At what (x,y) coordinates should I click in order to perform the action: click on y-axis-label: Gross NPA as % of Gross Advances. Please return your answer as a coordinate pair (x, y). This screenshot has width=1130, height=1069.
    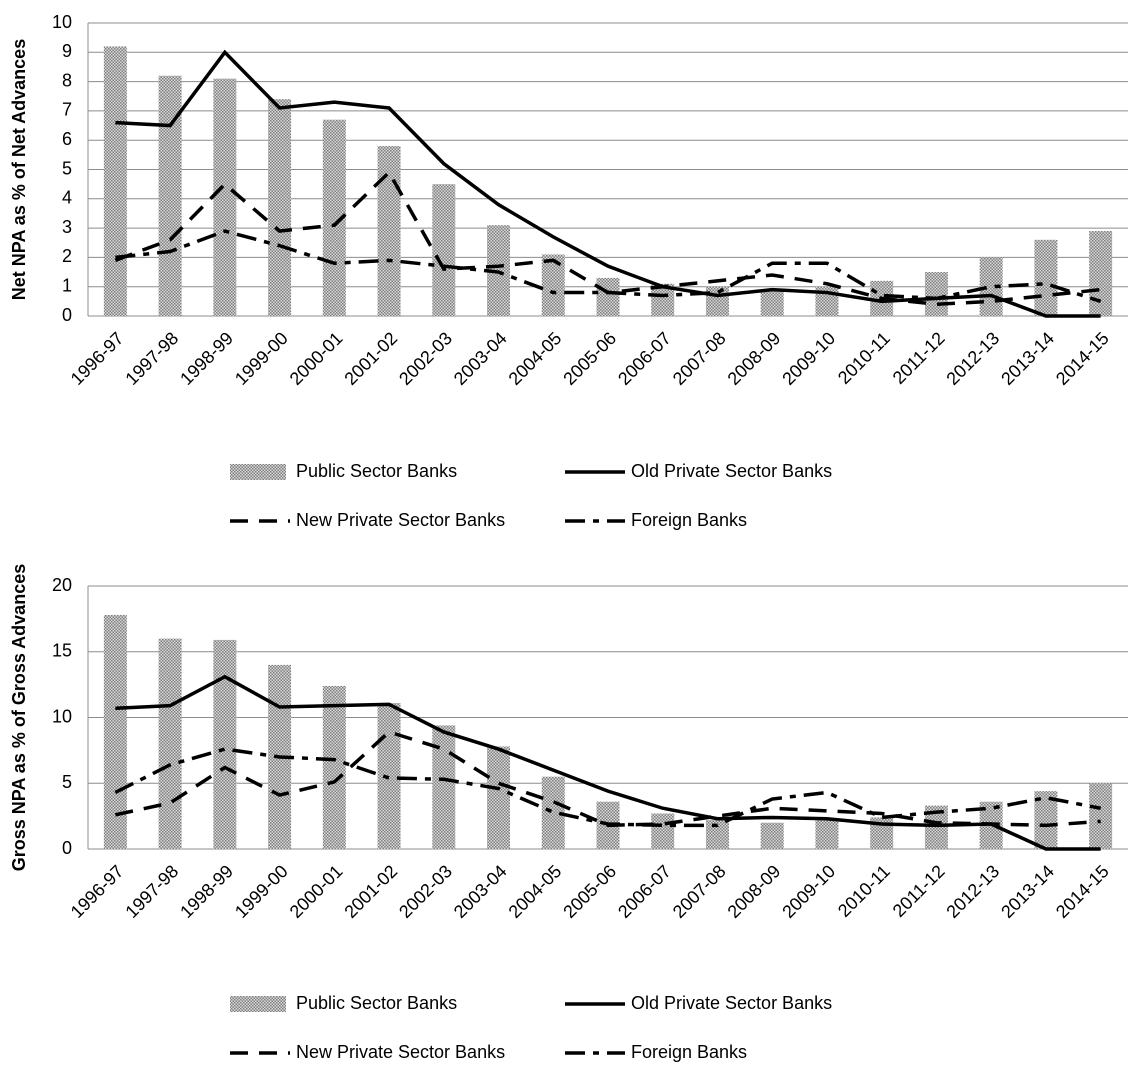
    Looking at the image, I should click on (19, 717).